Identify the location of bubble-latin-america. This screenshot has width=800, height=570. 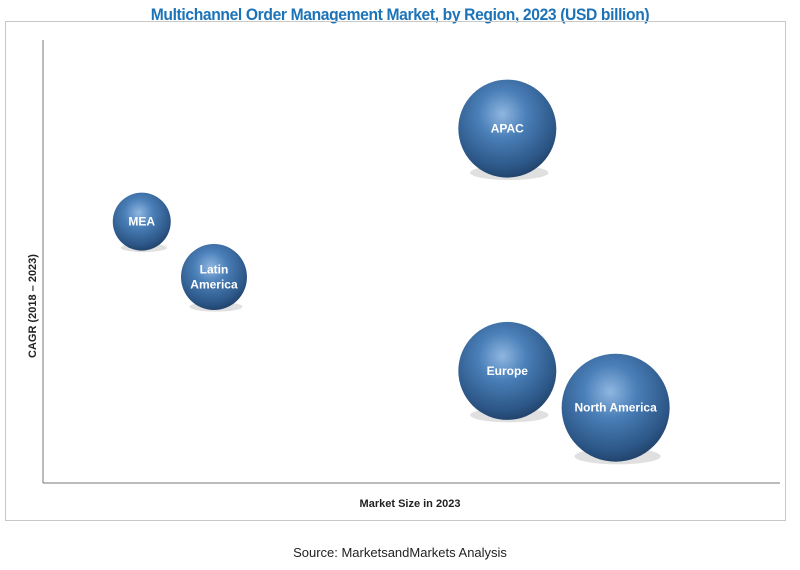
(213, 277).